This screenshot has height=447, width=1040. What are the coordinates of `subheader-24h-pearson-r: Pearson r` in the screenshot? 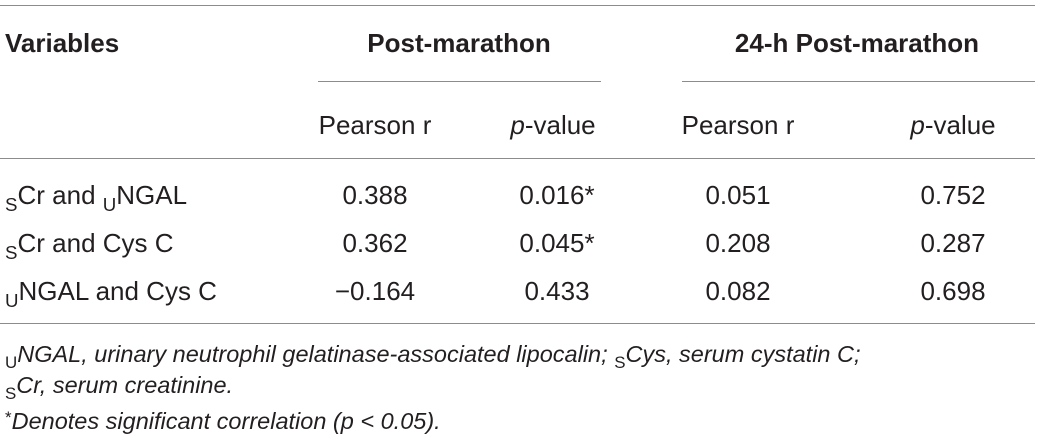 It's located at (738, 125).